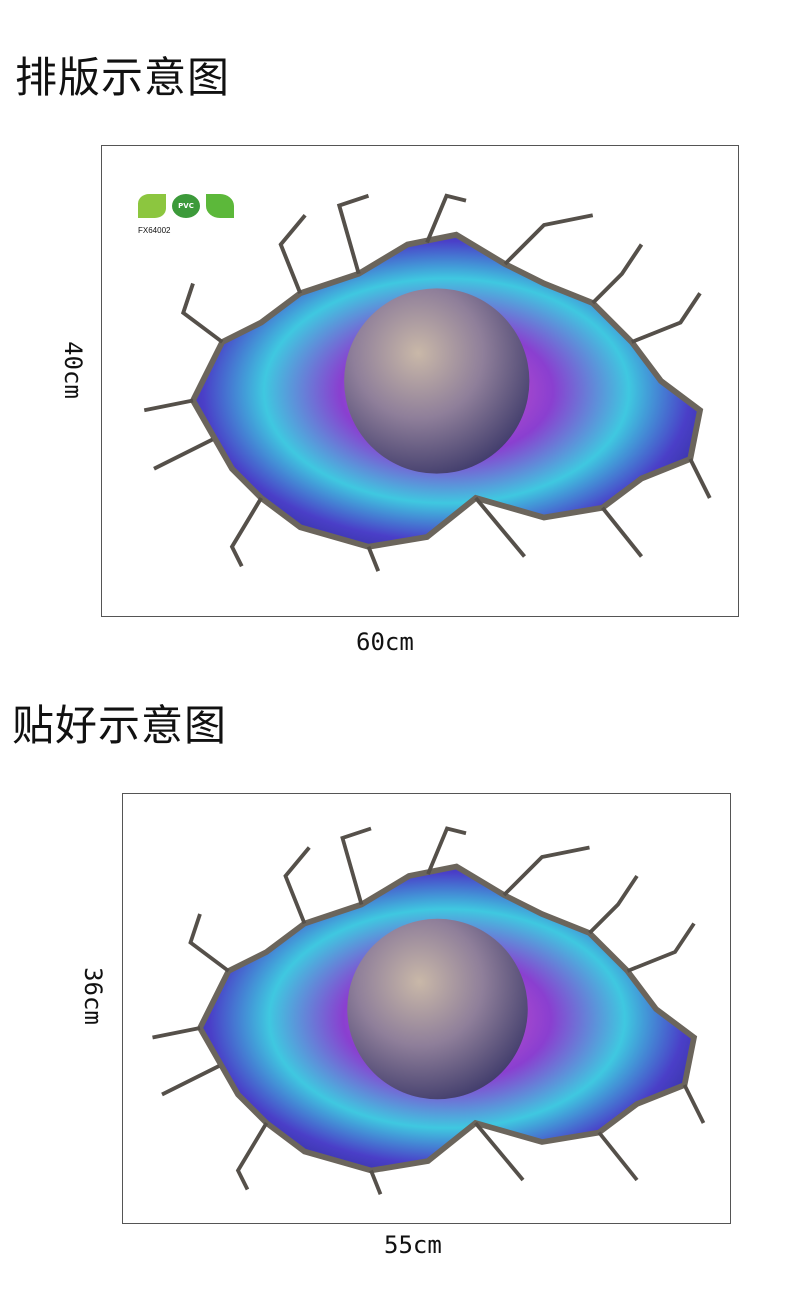  I want to click on removable-glue-logo, so click(152, 206).